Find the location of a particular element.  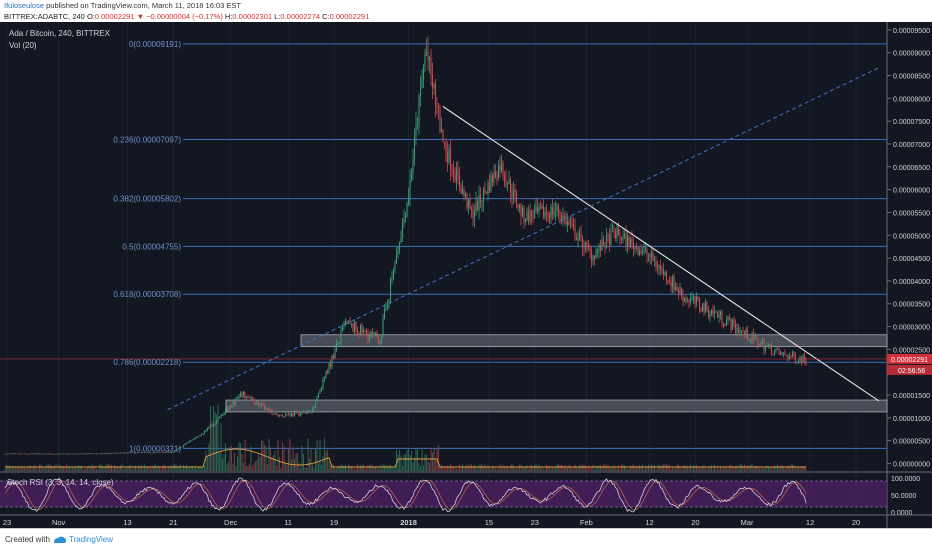

low-label: L: is located at coordinates (277, 16).